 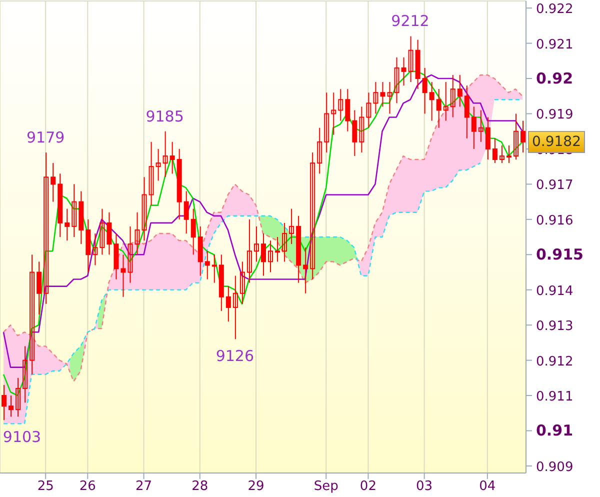 I want to click on y-tick-label: 0.912, so click(x=555, y=362).